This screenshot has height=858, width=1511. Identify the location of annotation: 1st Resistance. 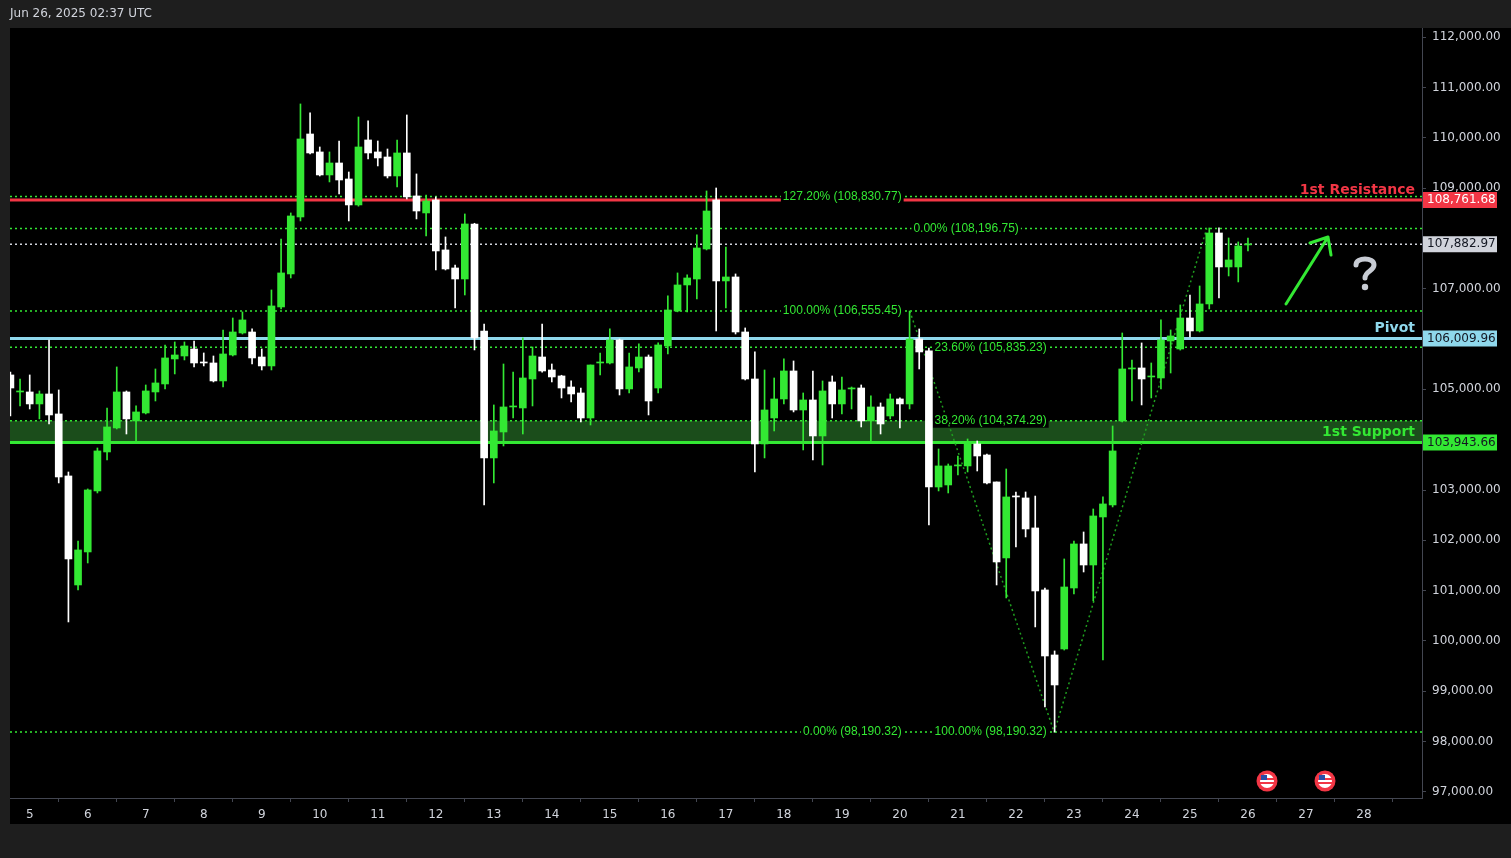
(1357, 188).